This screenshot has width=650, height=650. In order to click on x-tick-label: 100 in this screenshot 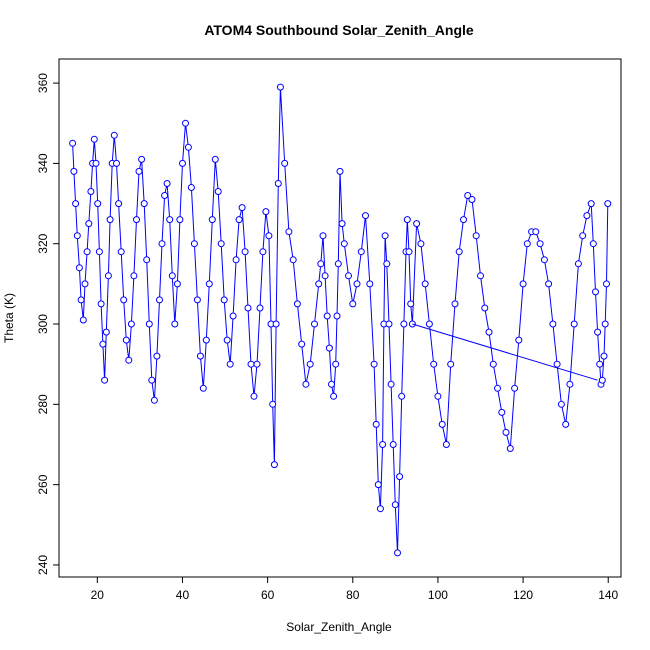, I will do `click(438, 595)`.